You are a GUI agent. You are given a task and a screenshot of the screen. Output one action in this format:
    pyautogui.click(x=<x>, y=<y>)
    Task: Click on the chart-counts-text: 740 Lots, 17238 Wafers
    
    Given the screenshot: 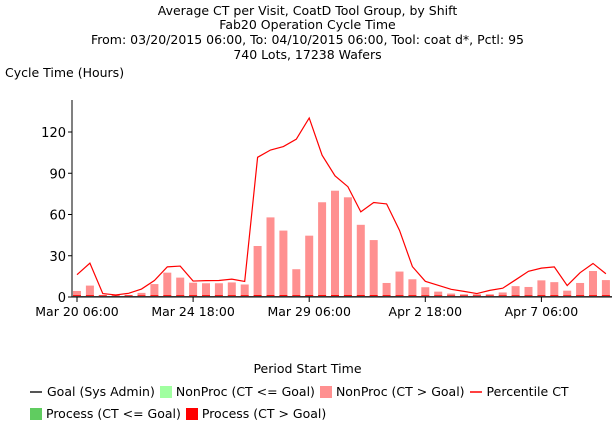 What is the action you would take?
    pyautogui.click(x=307, y=54)
    